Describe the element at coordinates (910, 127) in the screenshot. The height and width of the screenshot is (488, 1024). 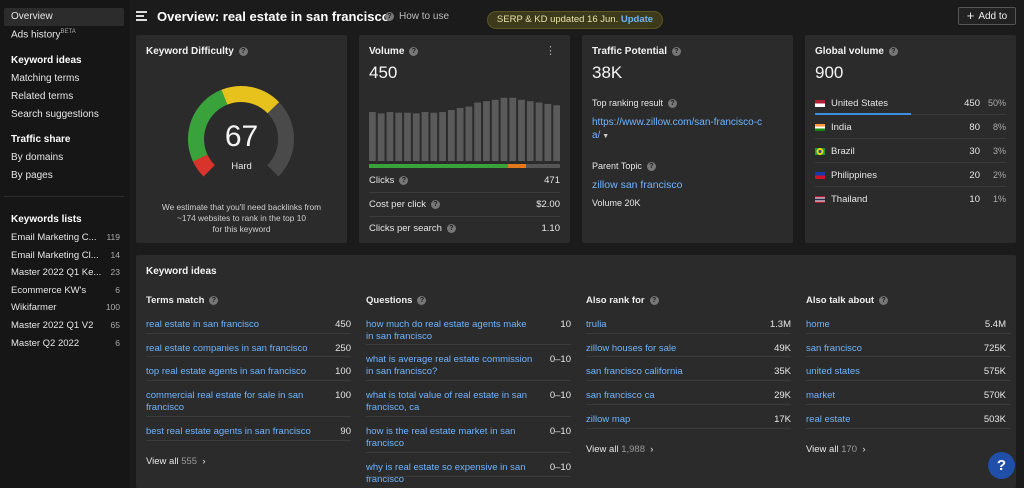
I see `country-row: India 80 8%` at that location.